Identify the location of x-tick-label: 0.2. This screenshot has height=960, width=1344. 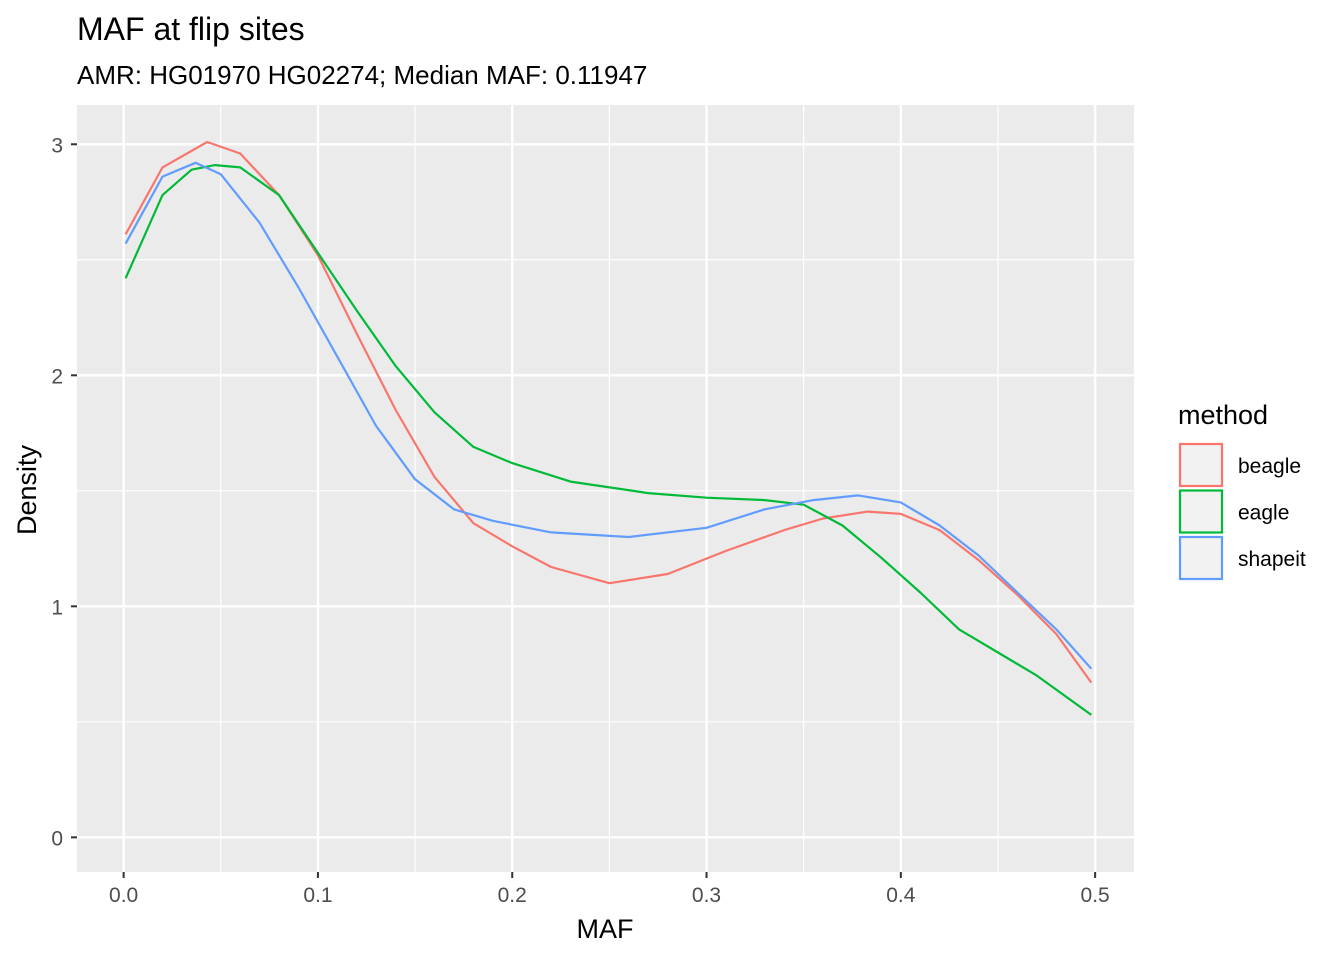
(512, 895).